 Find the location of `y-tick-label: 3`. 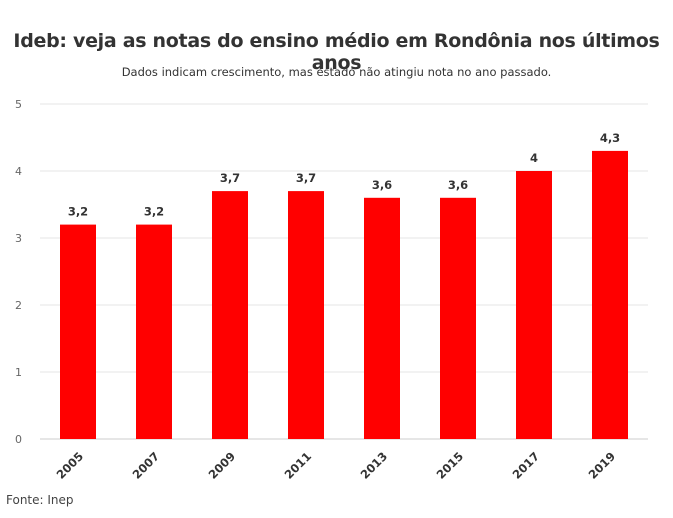

y-tick-label: 3 is located at coordinates (18, 238).